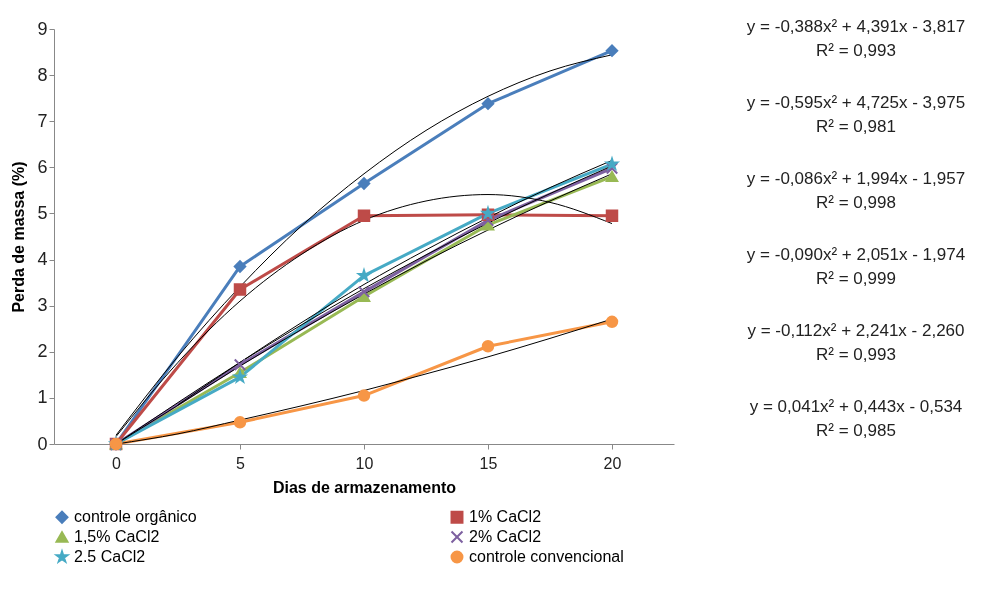 This screenshot has height=604, width=1002. Describe the element at coordinates (42, 28) in the screenshot. I see `y-tick-label: 9` at that location.